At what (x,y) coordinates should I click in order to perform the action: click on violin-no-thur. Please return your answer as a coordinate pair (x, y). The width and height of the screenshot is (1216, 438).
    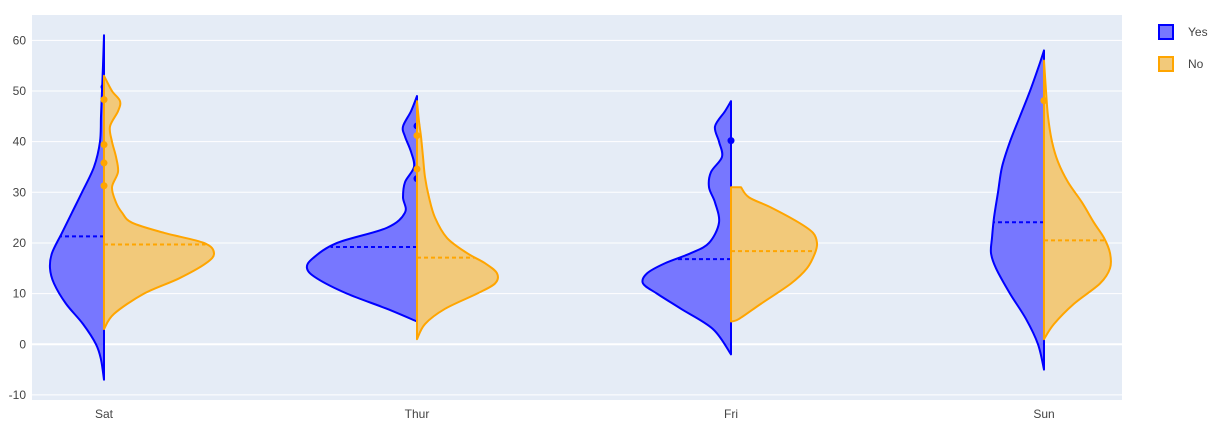
    Looking at the image, I should click on (457, 220).